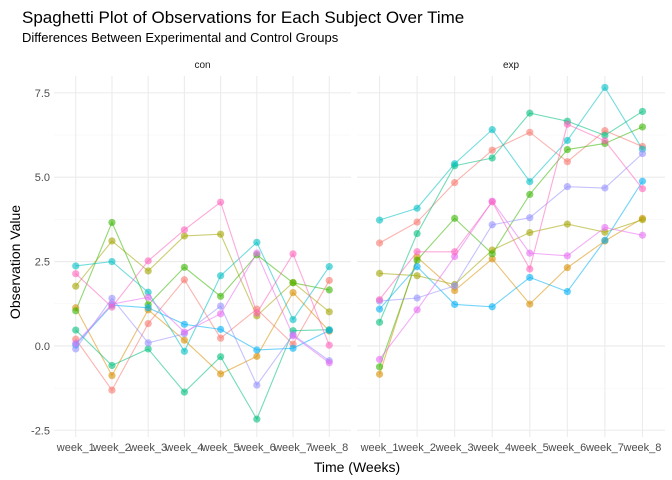 Image resolution: width=672 pixels, height=480 pixels. What do you see at coordinates (454, 448) in the screenshot?
I see `x-tick-label: week_3` at bounding box center [454, 448].